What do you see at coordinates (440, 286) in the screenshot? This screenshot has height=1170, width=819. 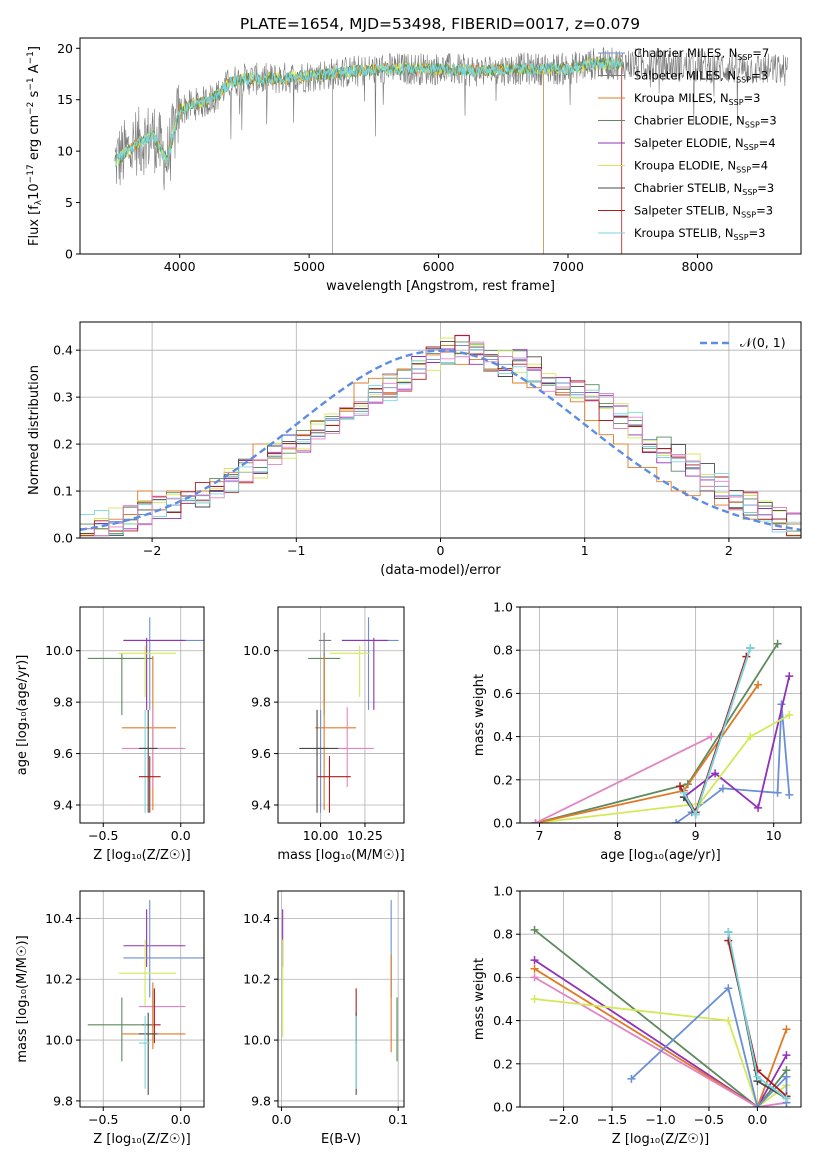 I see `x-axis-label: wavelength [Angstrom, rest frame]` at bounding box center [440, 286].